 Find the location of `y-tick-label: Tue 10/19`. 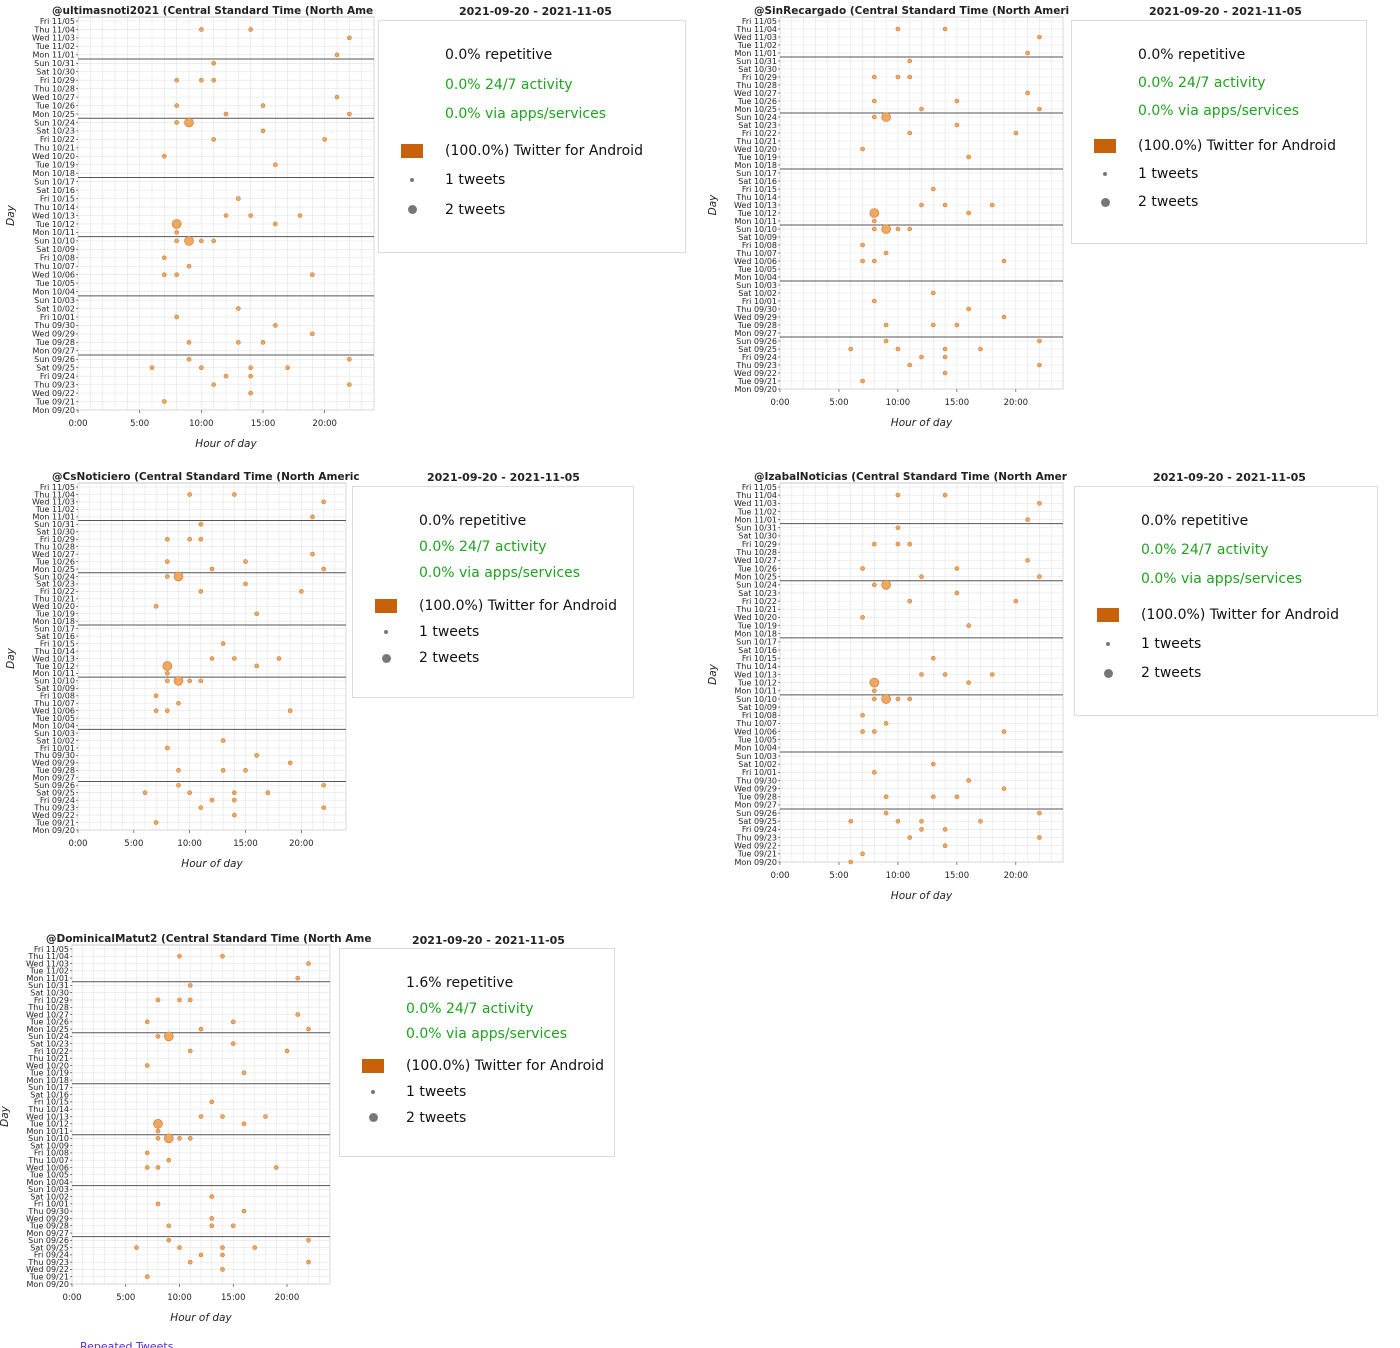

y-tick-label: Tue 10/19 is located at coordinates (49, 1073).